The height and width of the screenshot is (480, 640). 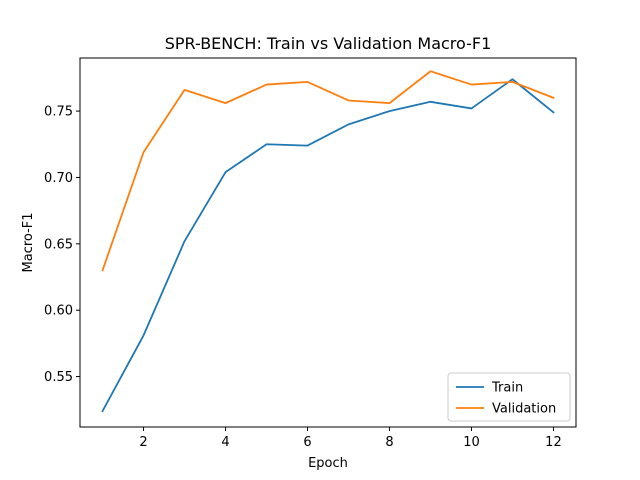 I want to click on x-tick-label: 6, so click(x=307, y=442).